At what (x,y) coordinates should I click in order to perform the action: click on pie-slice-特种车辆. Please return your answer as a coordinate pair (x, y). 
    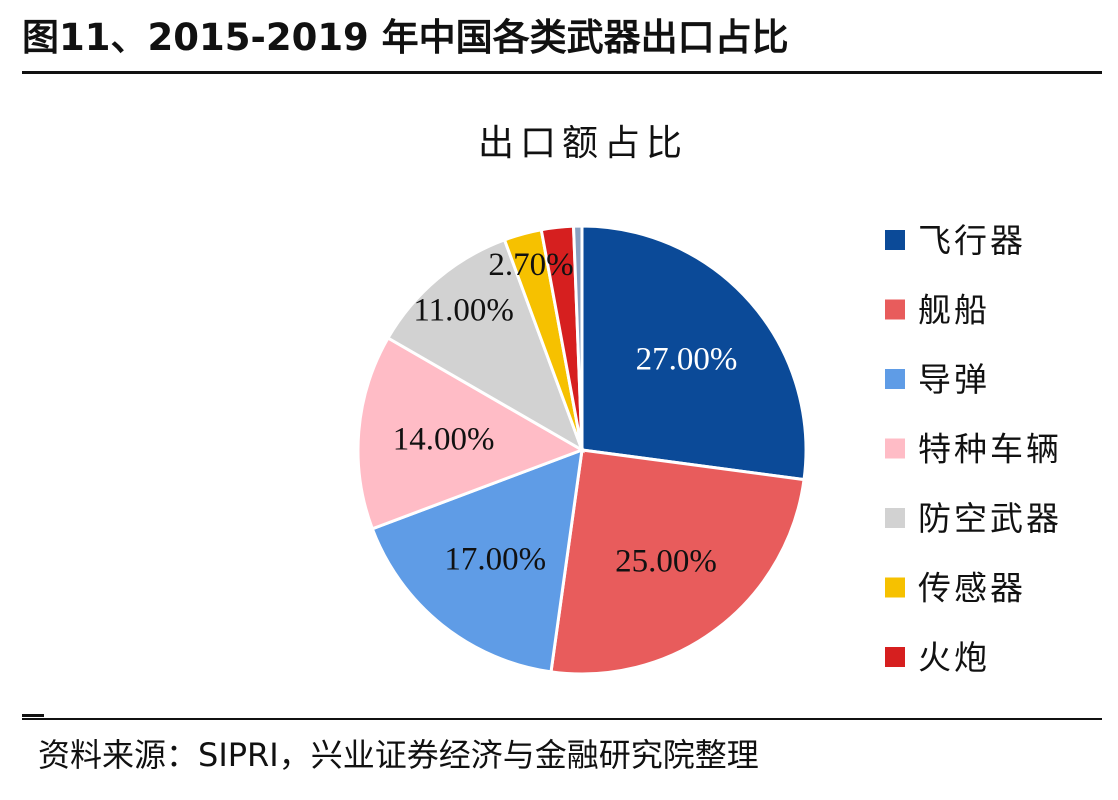
    Looking at the image, I should click on (471, 433).